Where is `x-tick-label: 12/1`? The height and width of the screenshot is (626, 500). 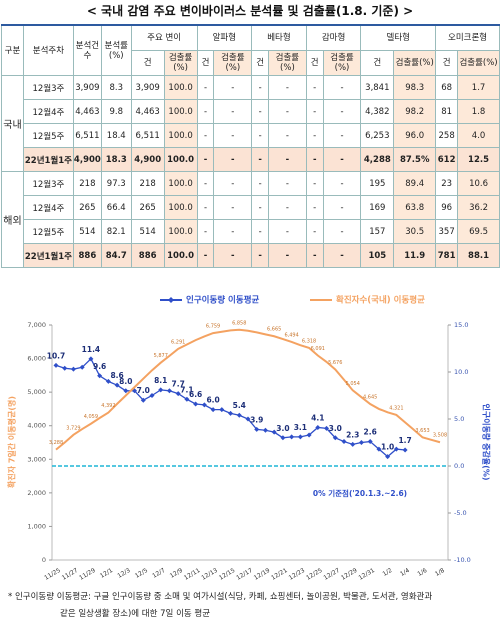 x-tick-label: 12/1 is located at coordinates (106, 573).